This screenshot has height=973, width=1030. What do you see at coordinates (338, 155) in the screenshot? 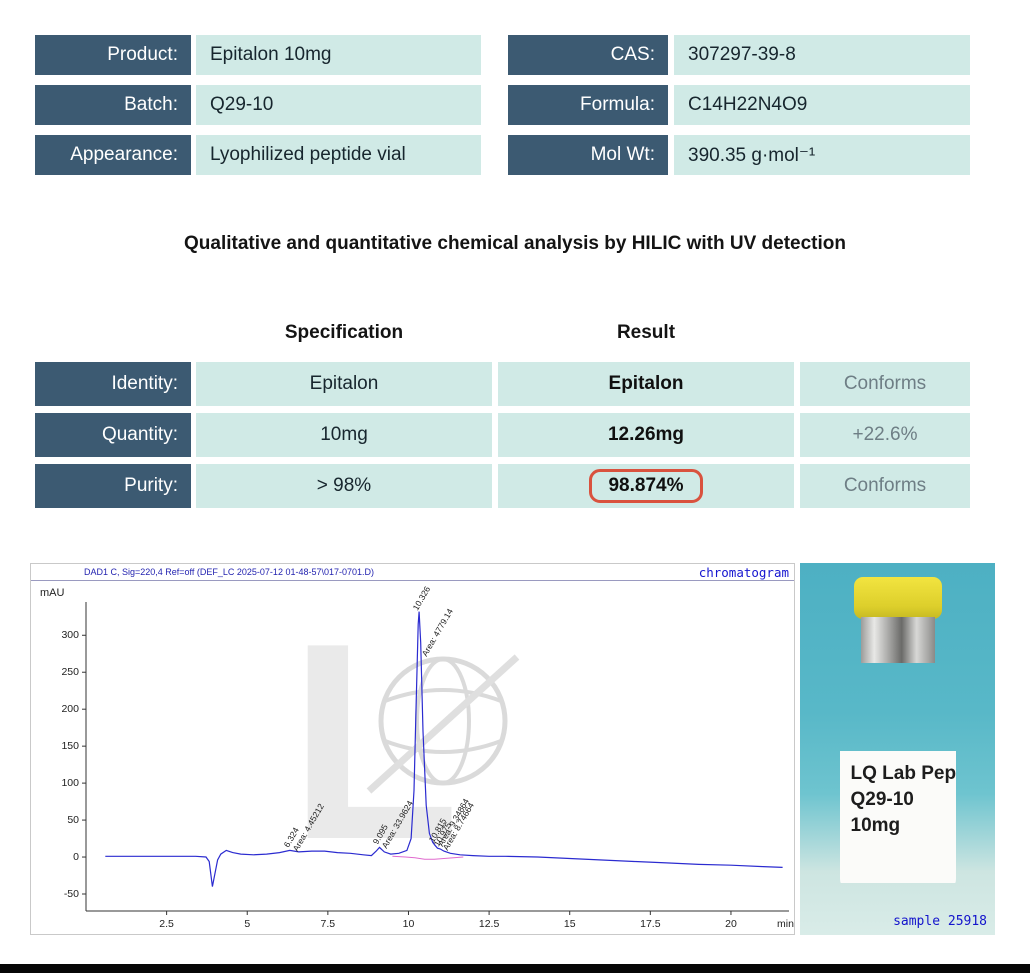
I see `appearance-value: Lyophilized peptide vial` at bounding box center [338, 155].